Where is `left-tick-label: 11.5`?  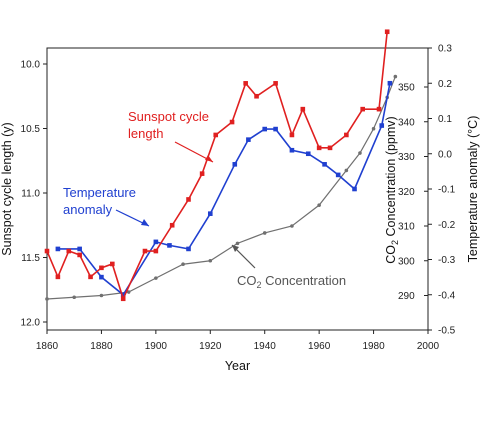 left-tick-label: 11.5 is located at coordinates (30, 258).